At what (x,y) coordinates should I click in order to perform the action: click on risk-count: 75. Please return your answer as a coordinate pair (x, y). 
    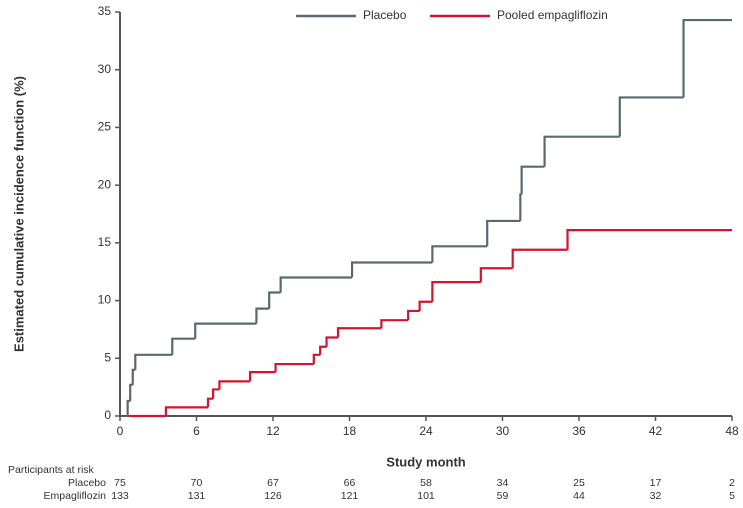
    Looking at the image, I should click on (120, 483).